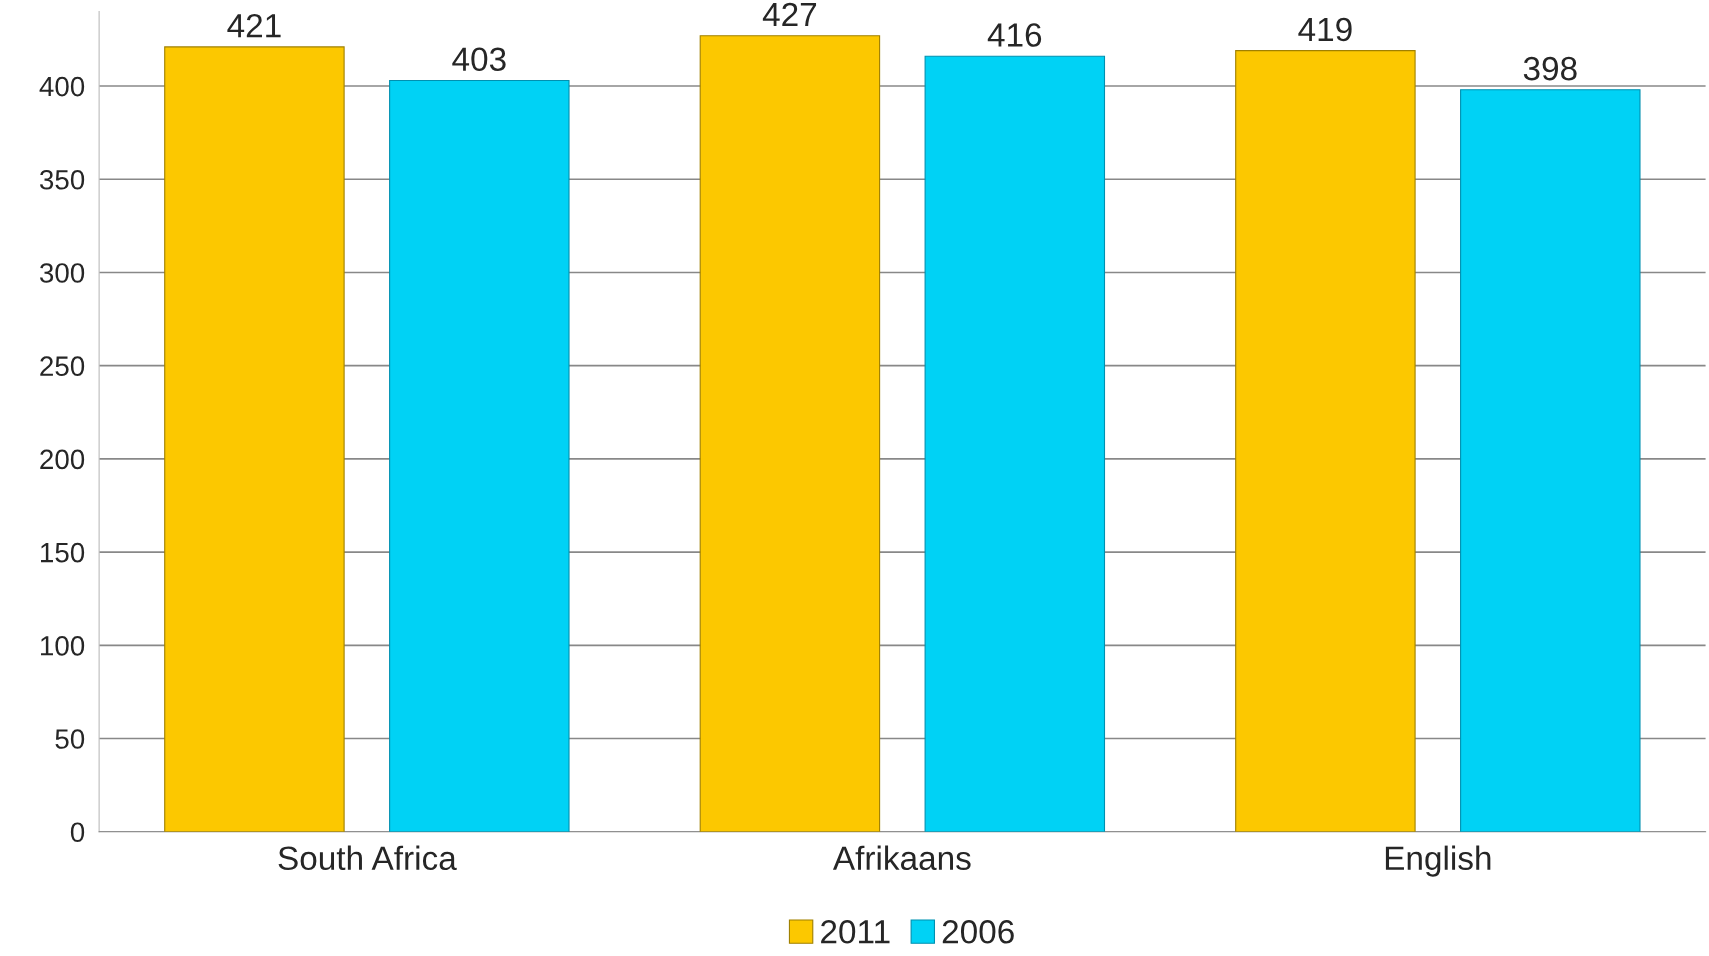 The width and height of the screenshot is (1709, 956). Describe the element at coordinates (63, 645) in the screenshot. I see `y-tick-label: 100` at that location.